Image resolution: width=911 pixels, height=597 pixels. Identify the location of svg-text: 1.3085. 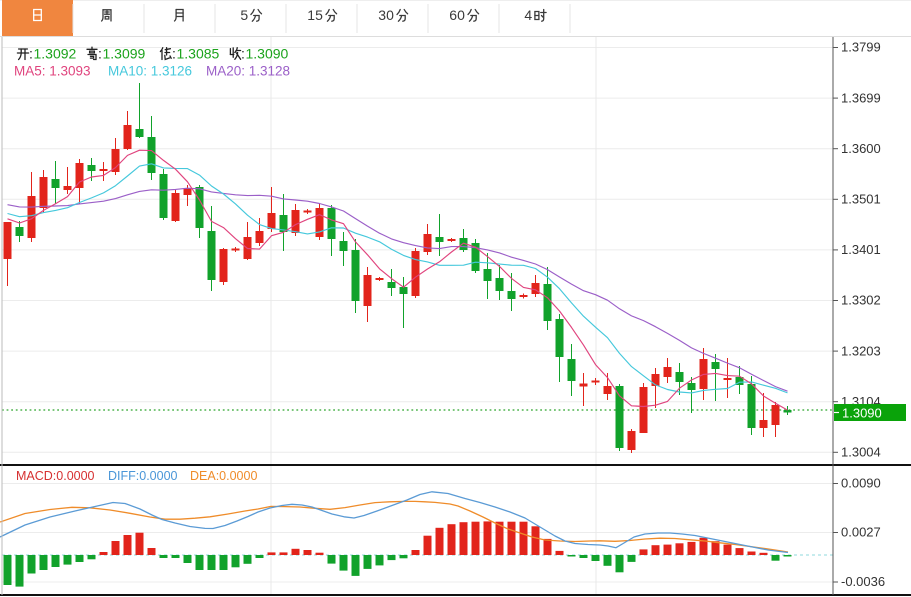
(198, 54).